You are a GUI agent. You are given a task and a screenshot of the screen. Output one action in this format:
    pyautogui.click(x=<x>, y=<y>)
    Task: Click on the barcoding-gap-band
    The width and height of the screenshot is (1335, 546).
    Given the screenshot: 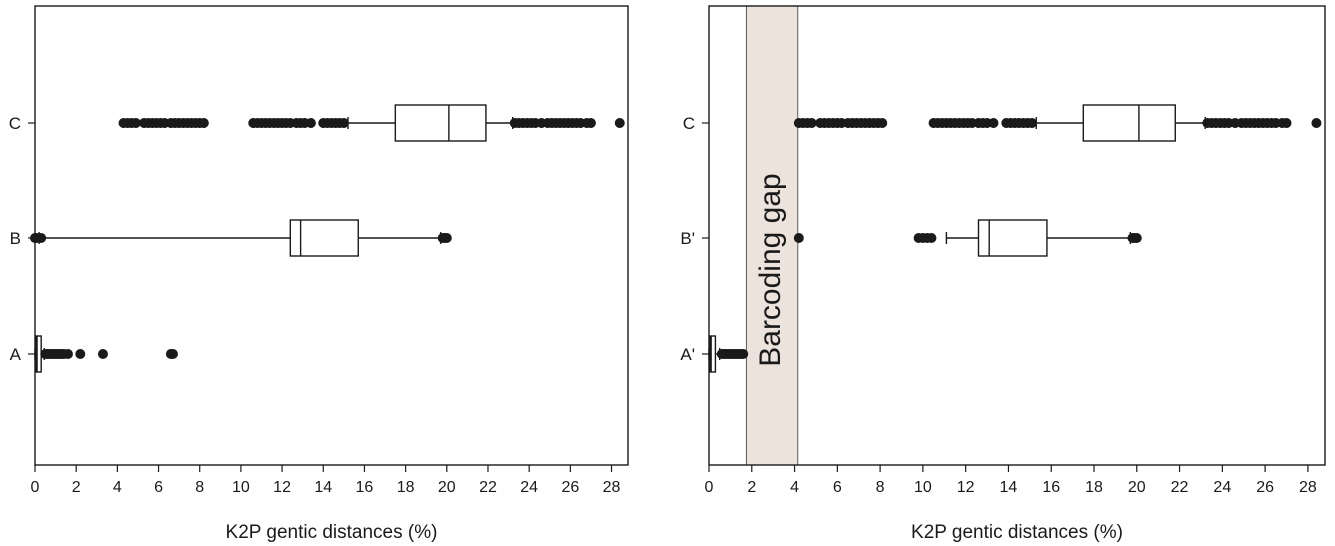 What is the action you would take?
    pyautogui.click(x=772, y=235)
    